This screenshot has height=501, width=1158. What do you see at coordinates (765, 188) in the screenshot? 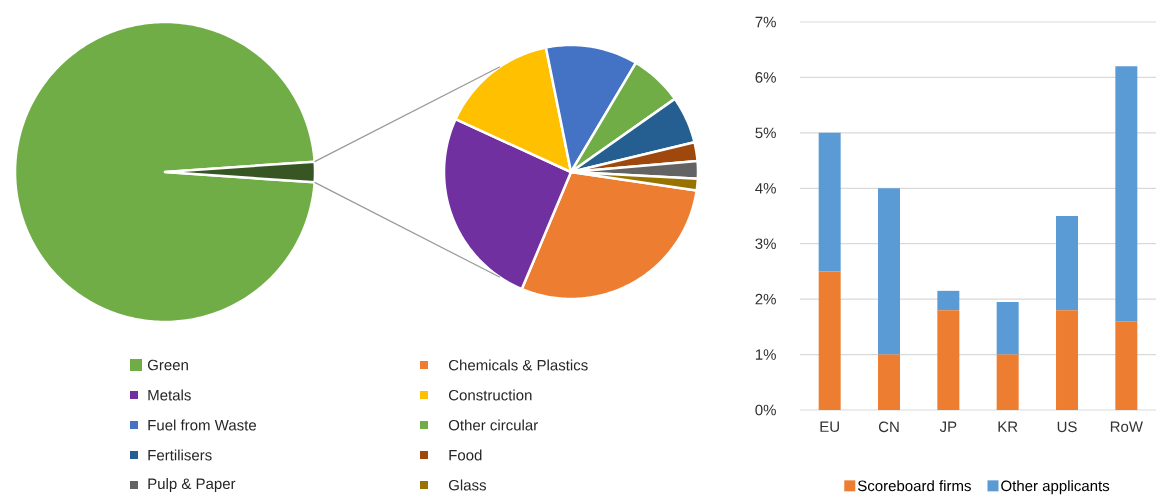
I see `y-tick-label: 4%` at bounding box center [765, 188].